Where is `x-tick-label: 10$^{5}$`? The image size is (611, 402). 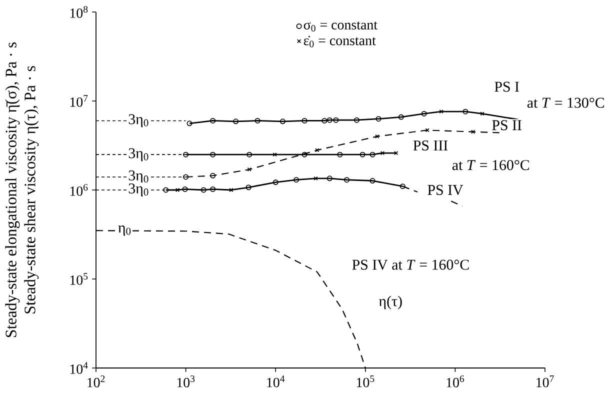 x-tick-label: 10$^{5}$ is located at coordinates (365, 382).